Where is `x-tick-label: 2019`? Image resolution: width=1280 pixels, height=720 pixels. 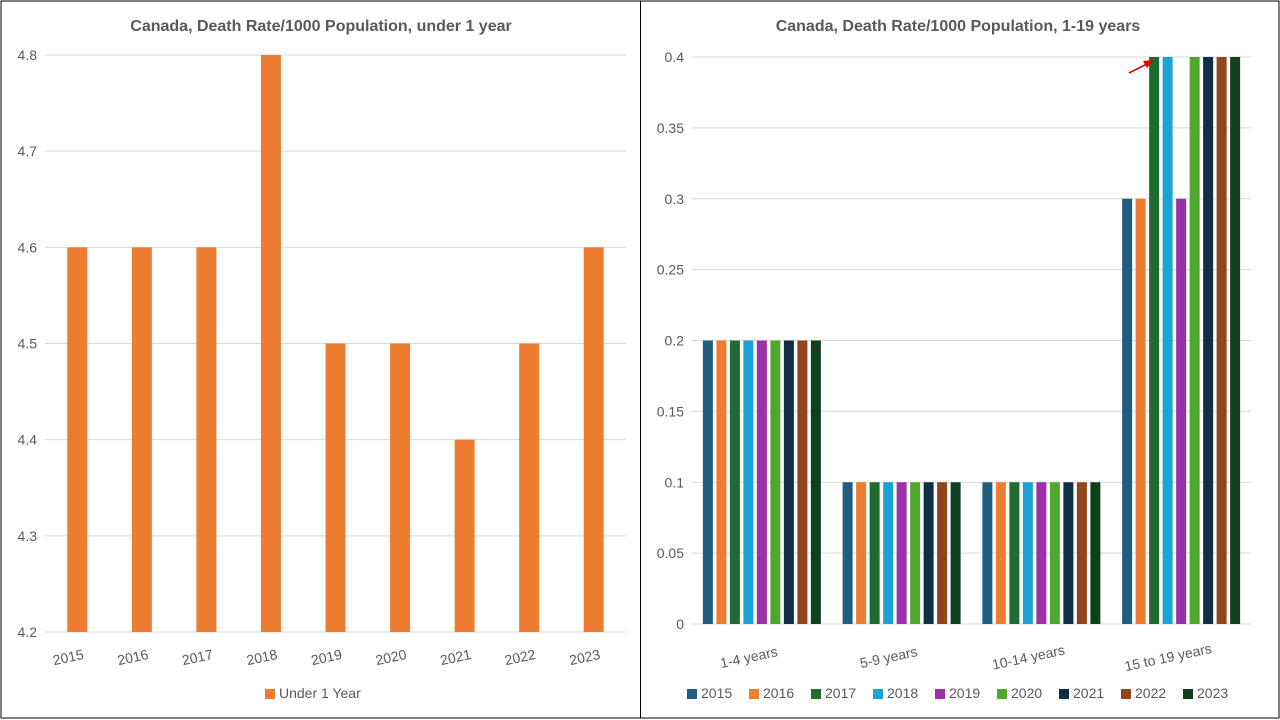
x-tick-label: 2019 is located at coordinates (327, 657).